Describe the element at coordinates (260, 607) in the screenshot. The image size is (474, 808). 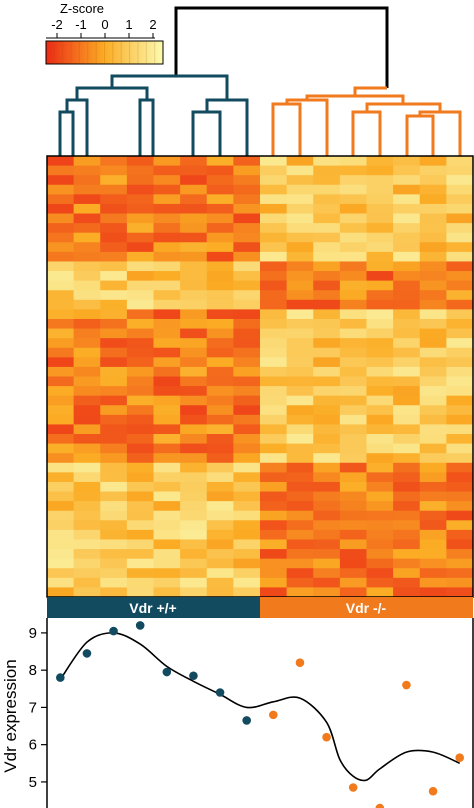
I see `group-bar: Vdr +/+ Vdr -/-` at that location.